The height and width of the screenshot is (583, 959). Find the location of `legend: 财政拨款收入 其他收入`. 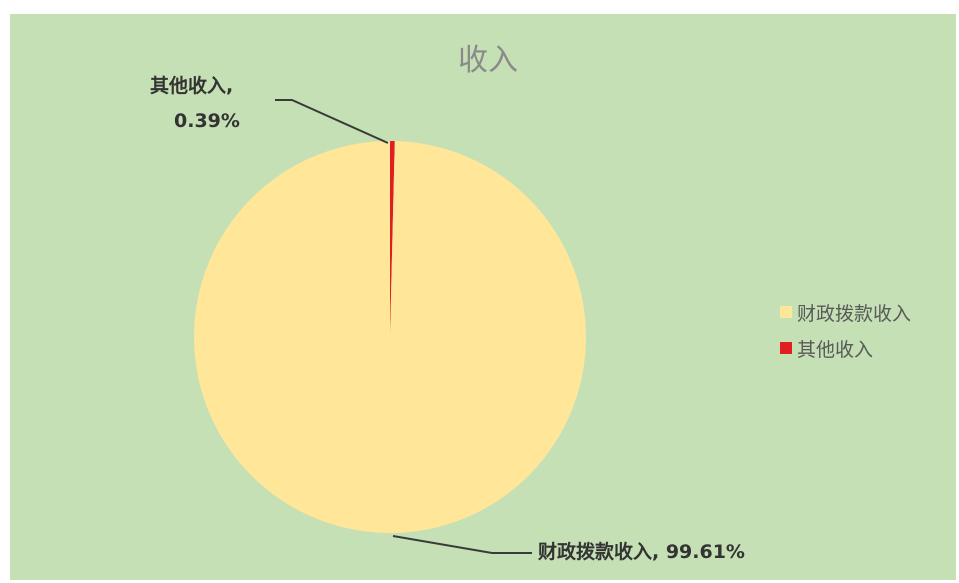

legend: 财政拨款收入 其他收入 is located at coordinates (845, 332).